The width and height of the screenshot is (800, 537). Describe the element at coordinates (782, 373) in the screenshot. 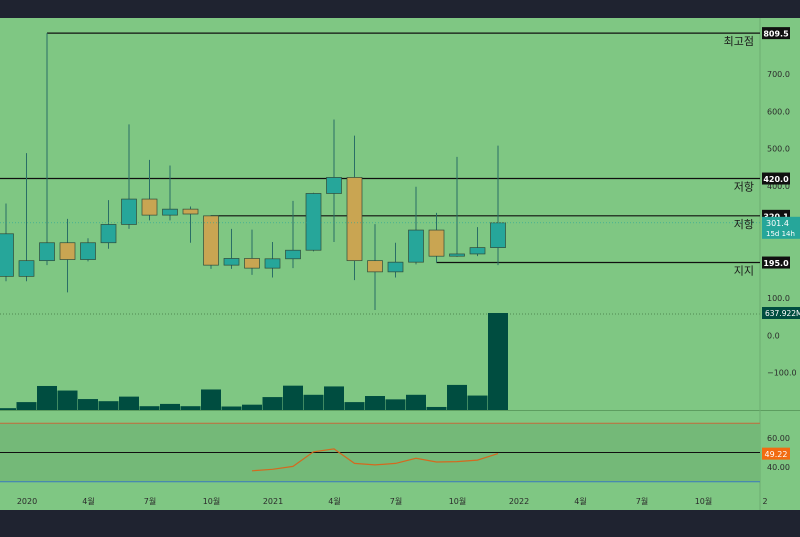

I see `price-tick-label: −100.0` at that location.